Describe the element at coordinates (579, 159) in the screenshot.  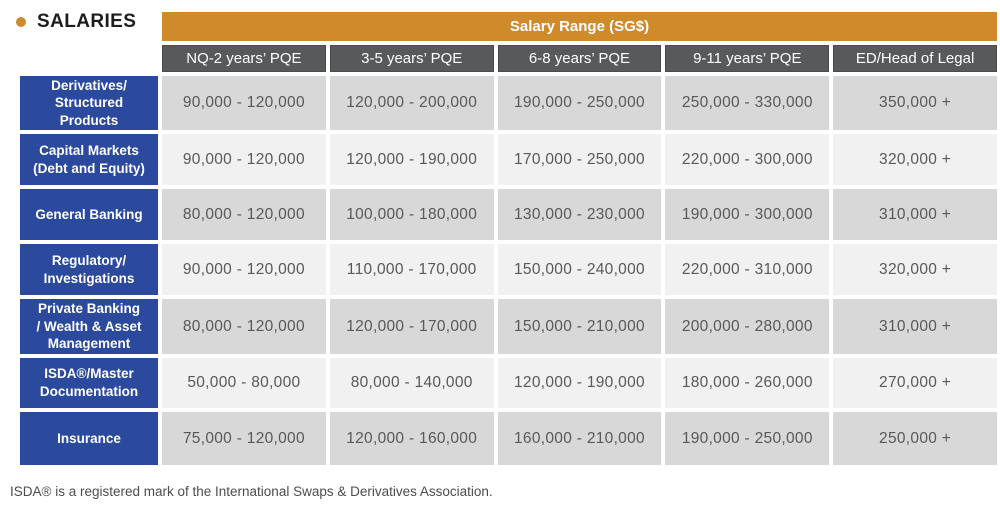
I see `salary-cell: 170,000 - 250,000` at that location.